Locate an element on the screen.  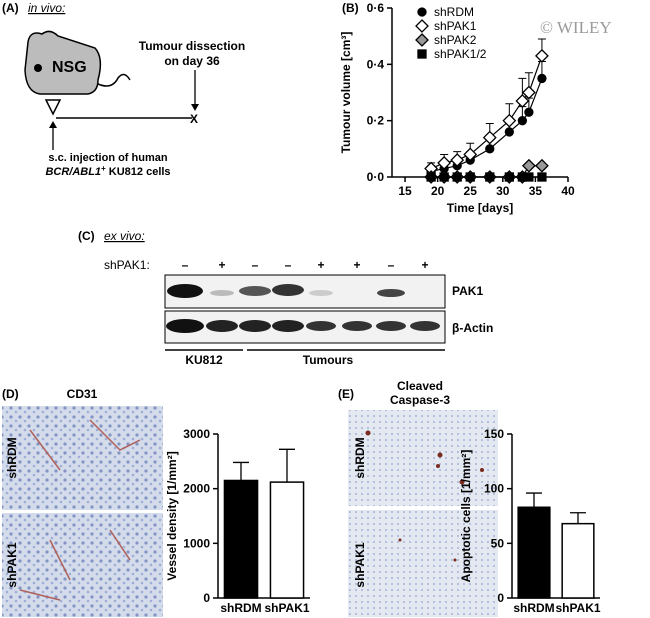
panel-label: (D) is located at coordinates (10, 394).